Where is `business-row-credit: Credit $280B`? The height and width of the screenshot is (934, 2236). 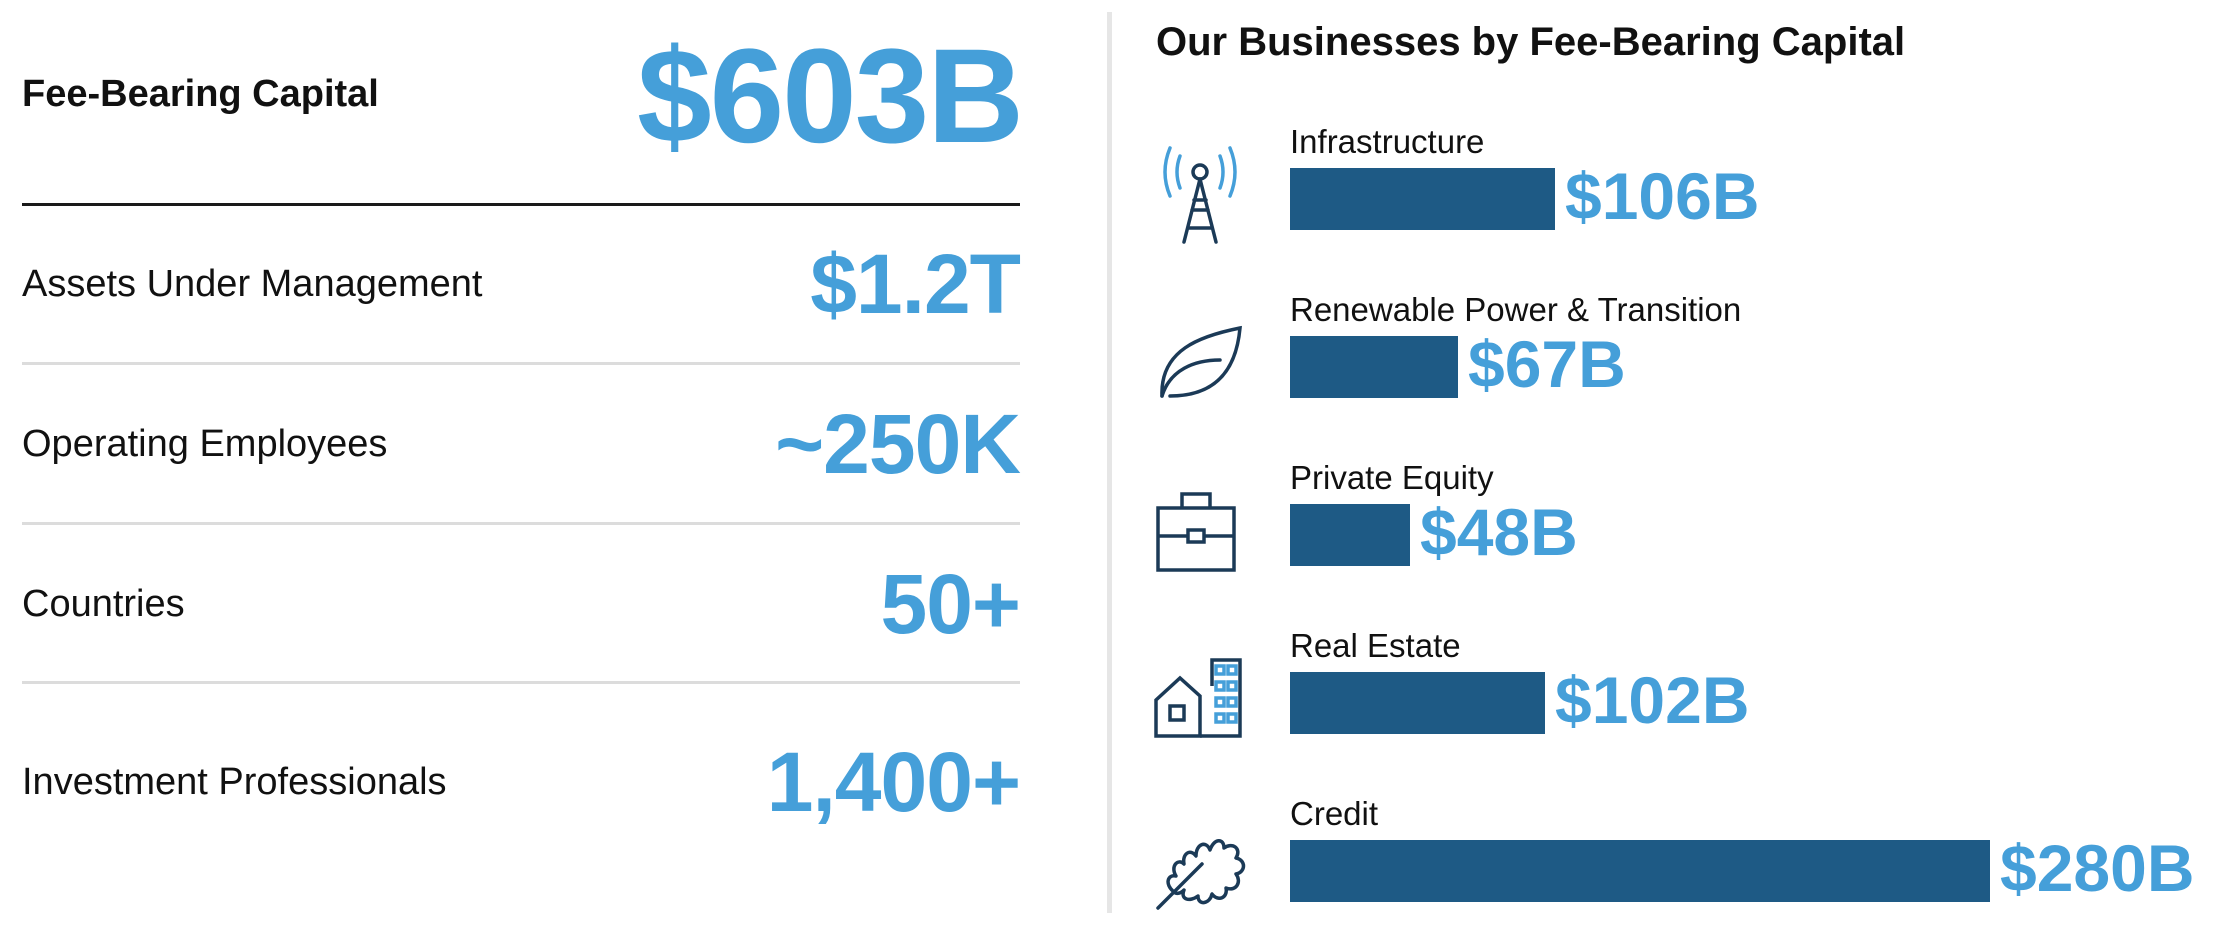 business-row-credit: Credit $280B is located at coordinates (1690, 864).